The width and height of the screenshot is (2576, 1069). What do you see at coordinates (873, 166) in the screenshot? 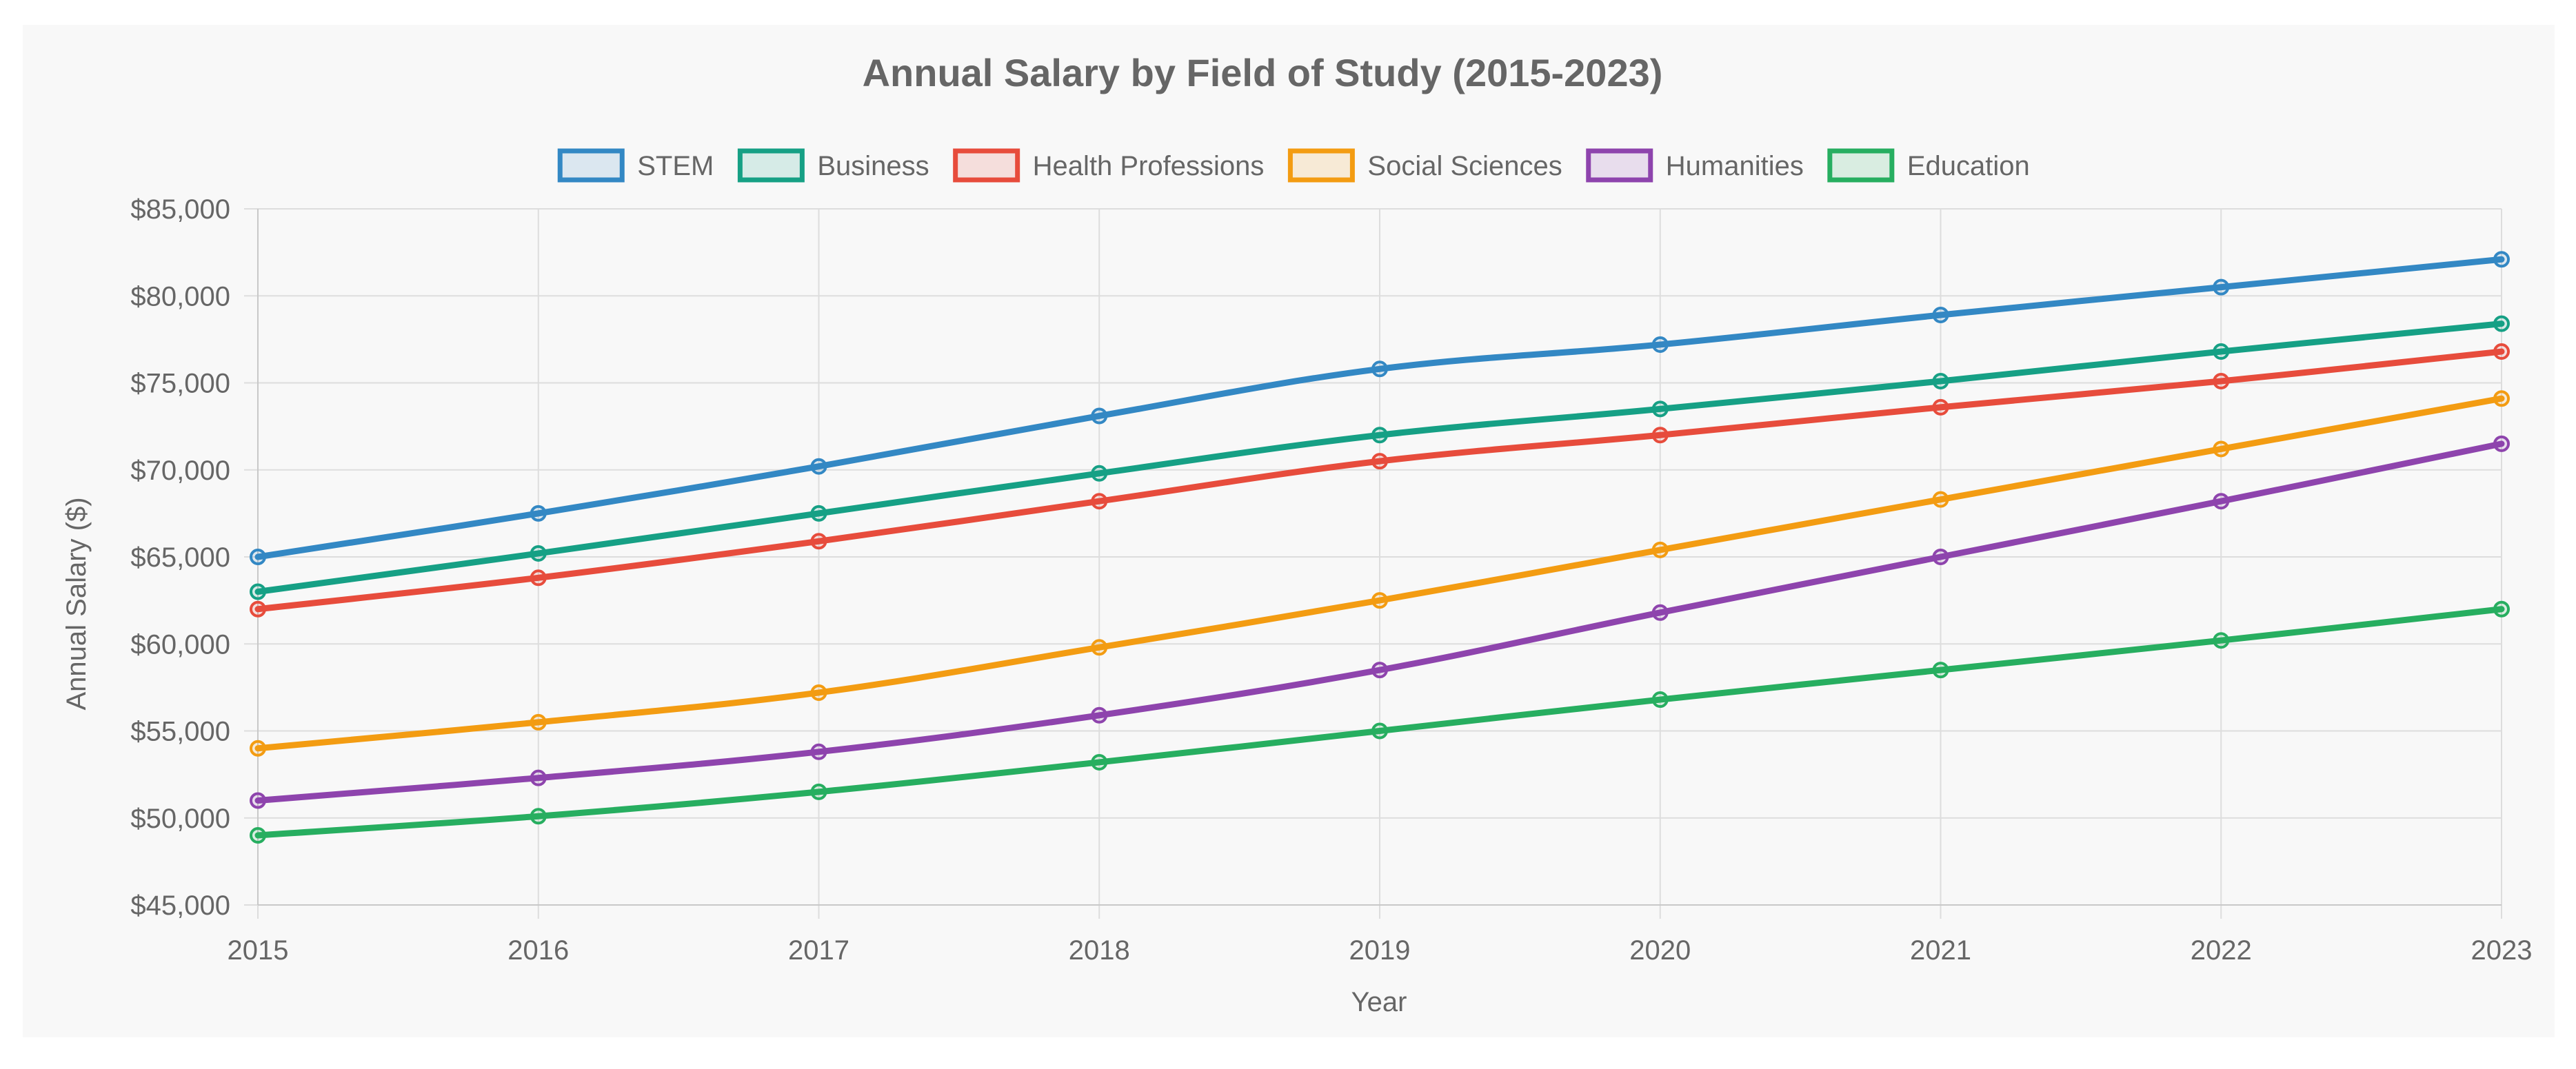
I see `legend-label: Business` at bounding box center [873, 166].